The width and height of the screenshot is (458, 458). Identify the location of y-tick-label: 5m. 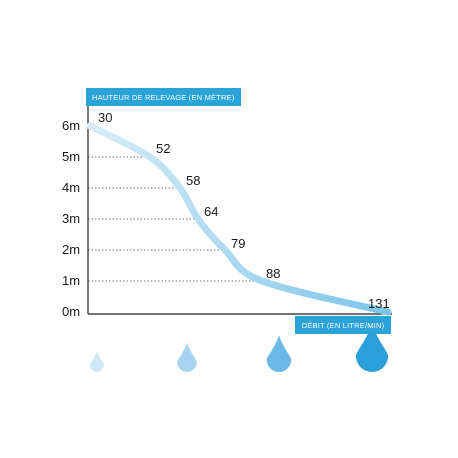
(71, 156).